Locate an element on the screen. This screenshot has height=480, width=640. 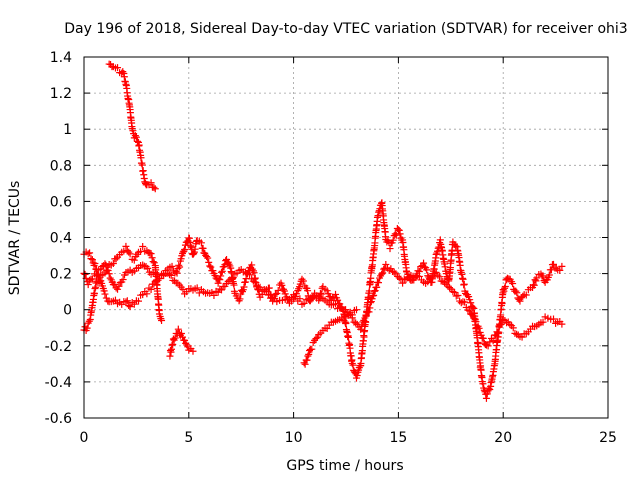
x-tick-label: 10 is located at coordinates (294, 438).